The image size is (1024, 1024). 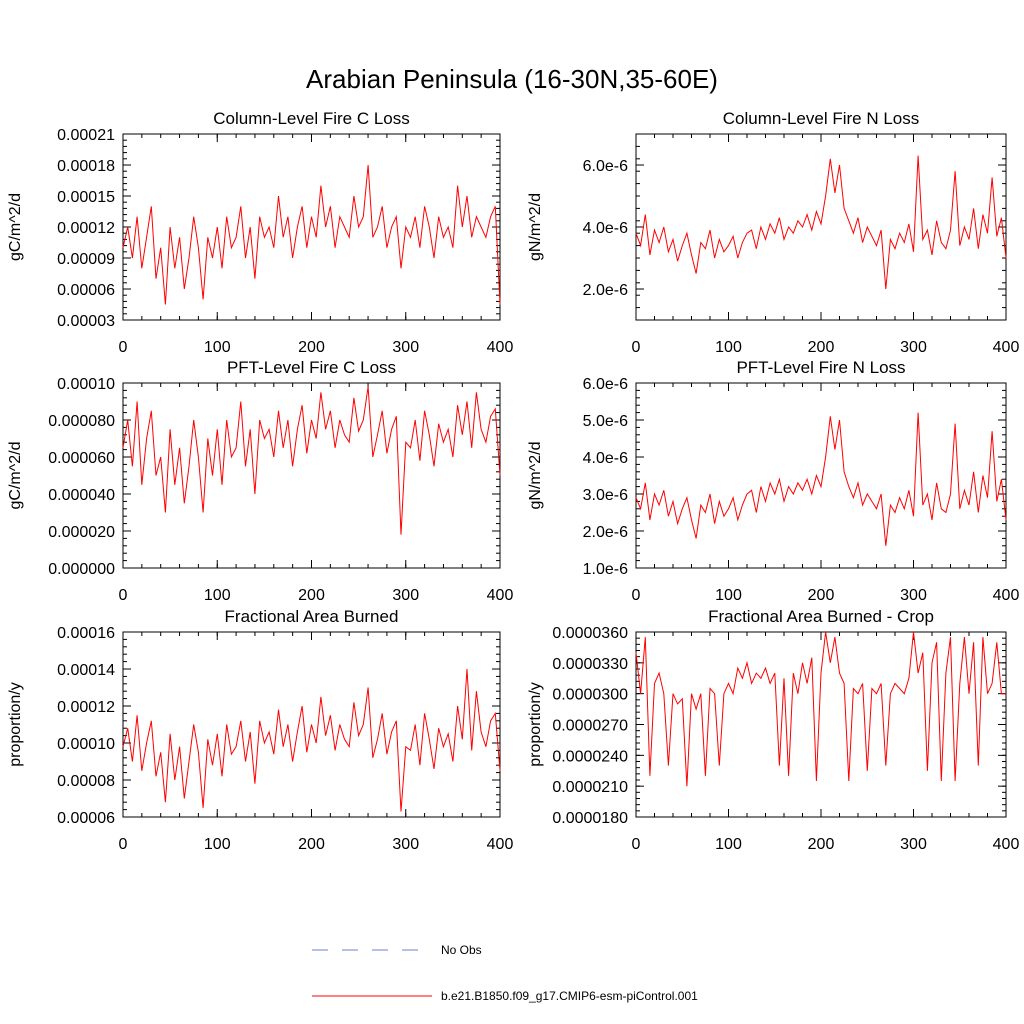 What do you see at coordinates (86, 633) in the screenshot?
I see `y-tick-label: 0.00016` at bounding box center [86, 633].